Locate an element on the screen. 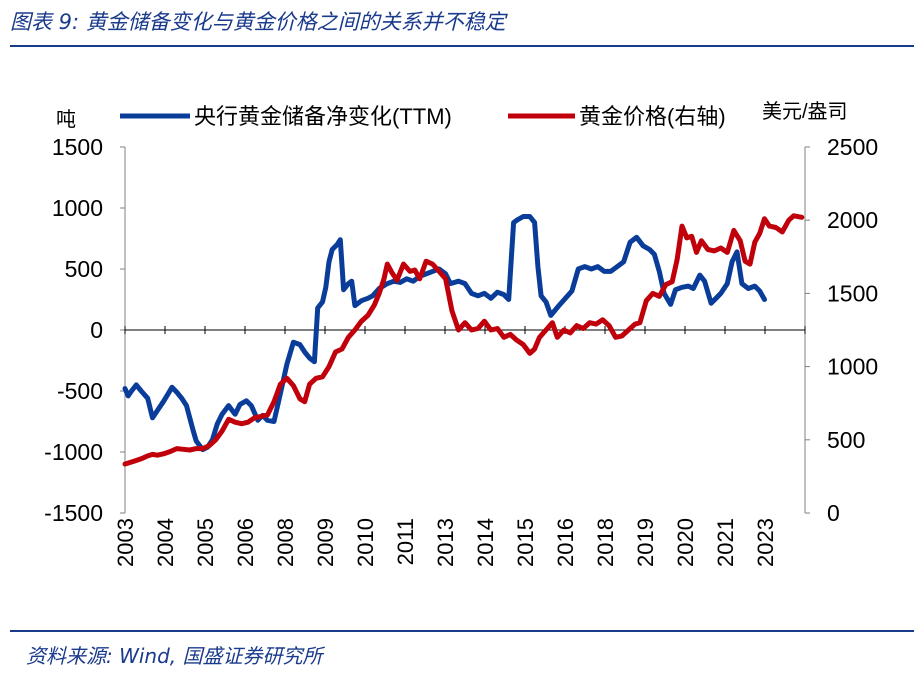 This screenshot has width=924, height=680. x-tick-label: 2003 is located at coordinates (125, 542).